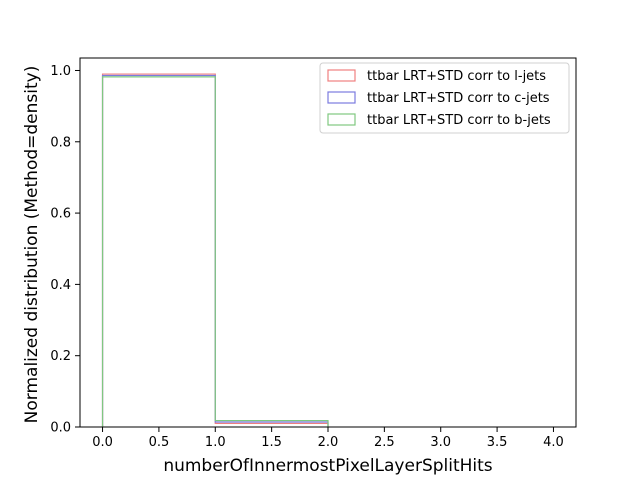  What do you see at coordinates (32, 245) in the screenshot?
I see `y-axis-label: Normalized distribution (Method=density)` at bounding box center [32, 245].